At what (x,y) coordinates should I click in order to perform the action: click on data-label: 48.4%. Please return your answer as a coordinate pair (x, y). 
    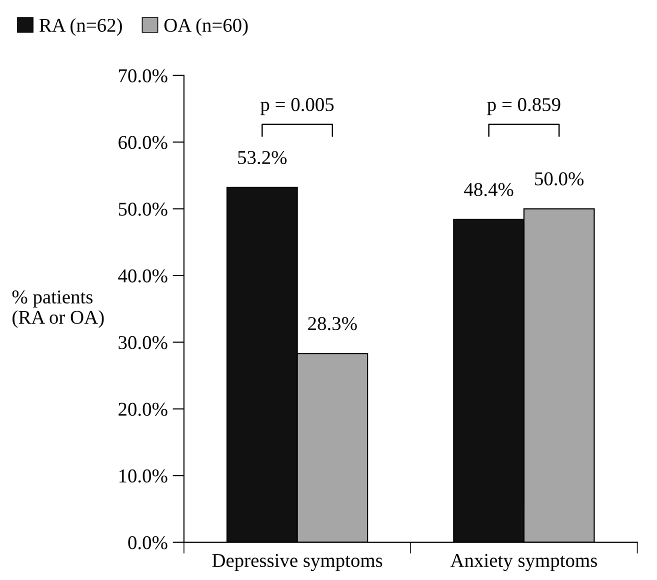
    Looking at the image, I should click on (489, 189).